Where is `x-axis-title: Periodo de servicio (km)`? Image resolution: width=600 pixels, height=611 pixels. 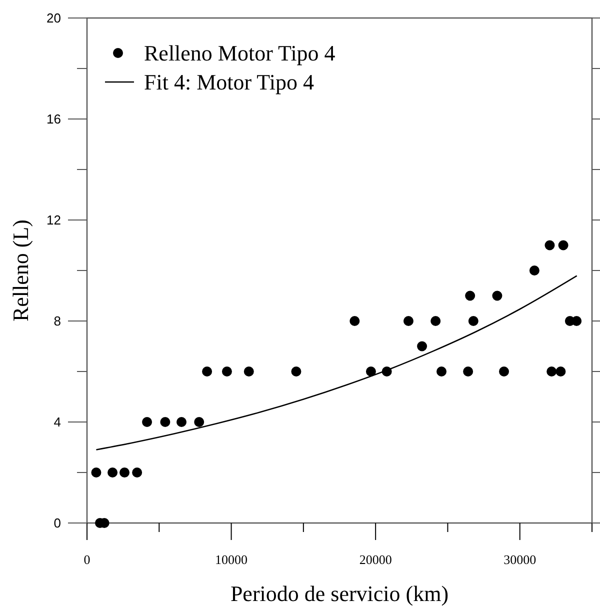
x-axis-title: Periodo de servicio (km) is located at coordinates (339, 593).